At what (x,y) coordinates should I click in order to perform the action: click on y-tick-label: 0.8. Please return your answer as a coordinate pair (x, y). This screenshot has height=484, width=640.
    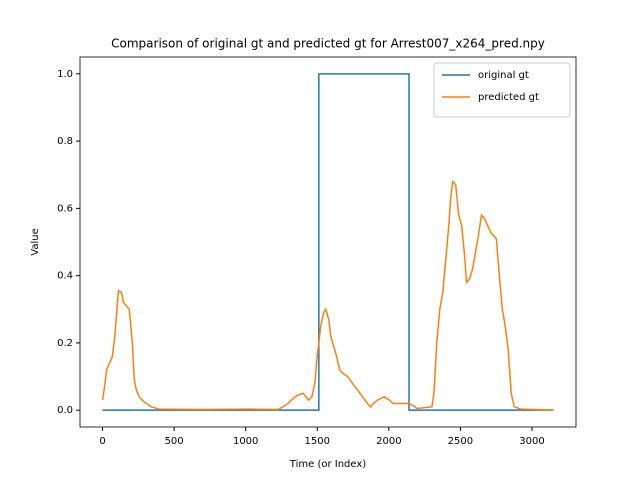
    Looking at the image, I should click on (65, 141).